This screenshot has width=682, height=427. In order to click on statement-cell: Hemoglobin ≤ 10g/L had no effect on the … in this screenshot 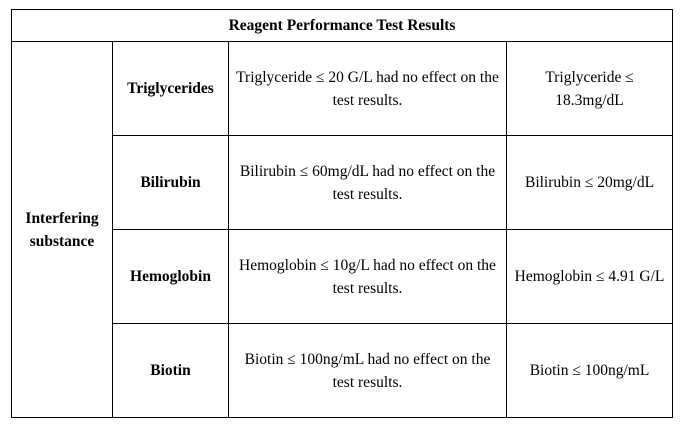, I will do `click(367, 276)`.